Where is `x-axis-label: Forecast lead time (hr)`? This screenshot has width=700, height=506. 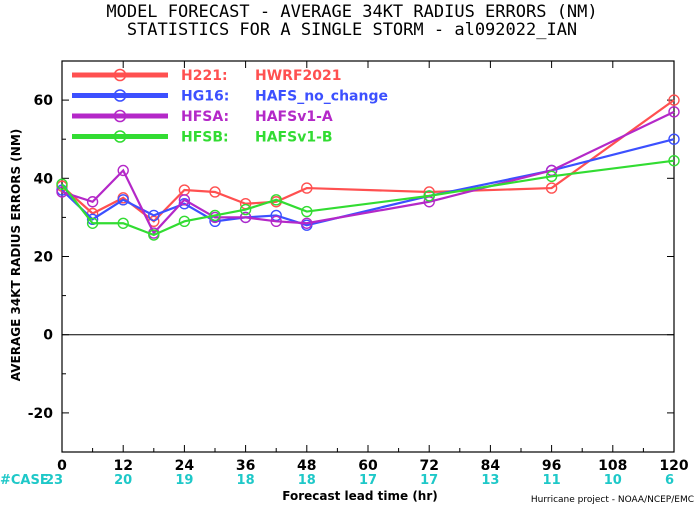 x-axis-label: Forecast lead time (hr) is located at coordinates (360, 496).